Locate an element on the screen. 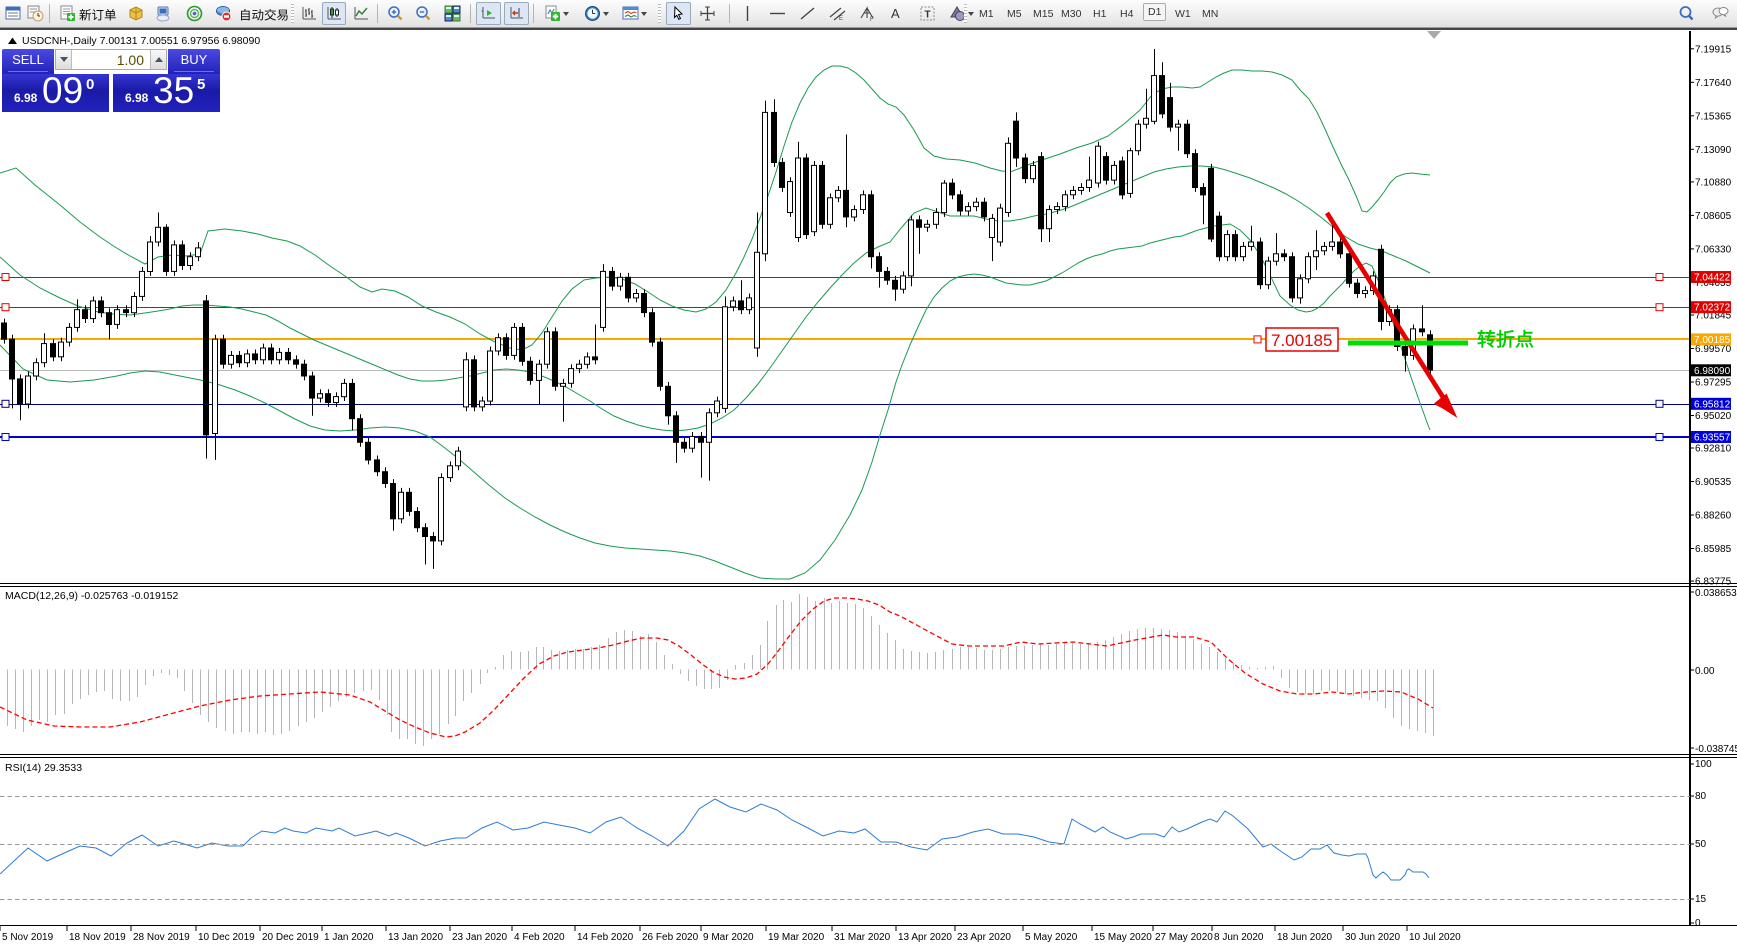 Image resolution: width=1737 pixels, height=947 pixels. svg-text: 20 Dec 2019 is located at coordinates (290, 937).